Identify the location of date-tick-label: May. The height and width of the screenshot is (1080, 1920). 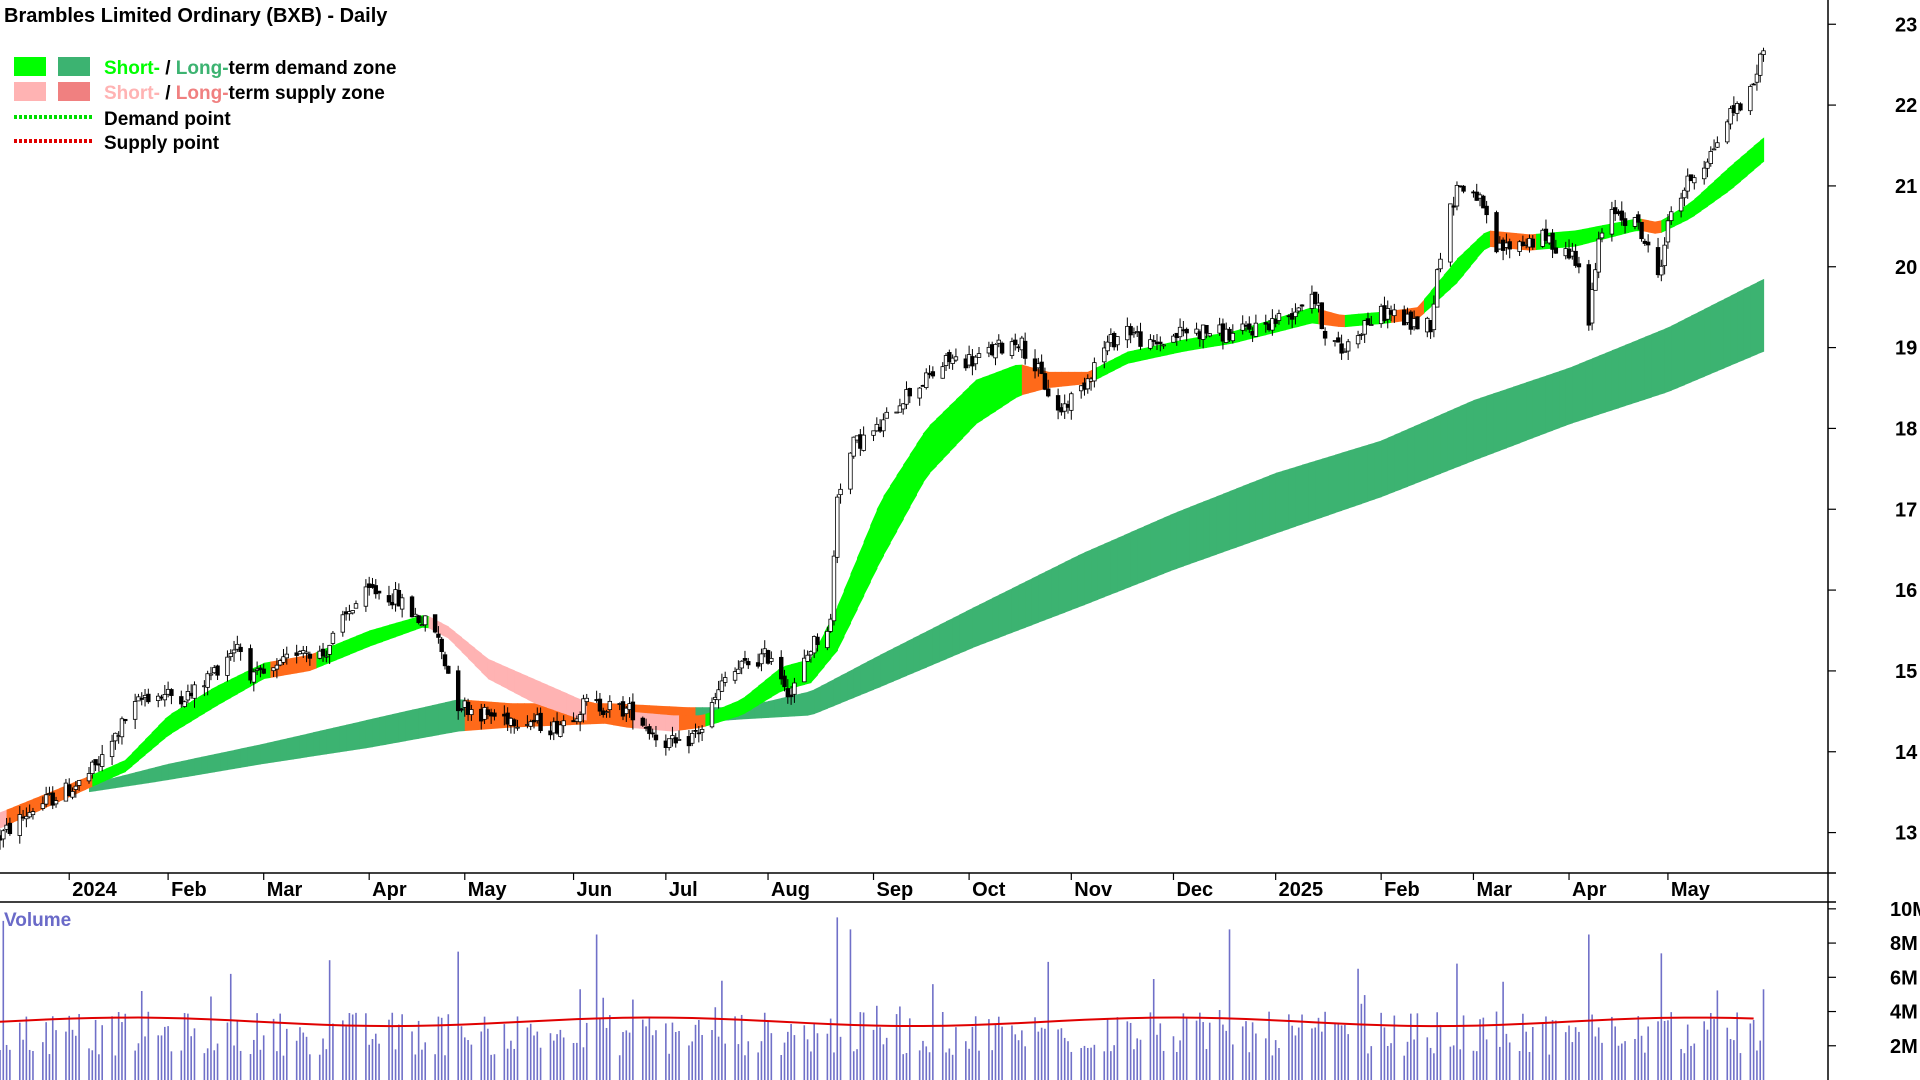
(1691, 890).